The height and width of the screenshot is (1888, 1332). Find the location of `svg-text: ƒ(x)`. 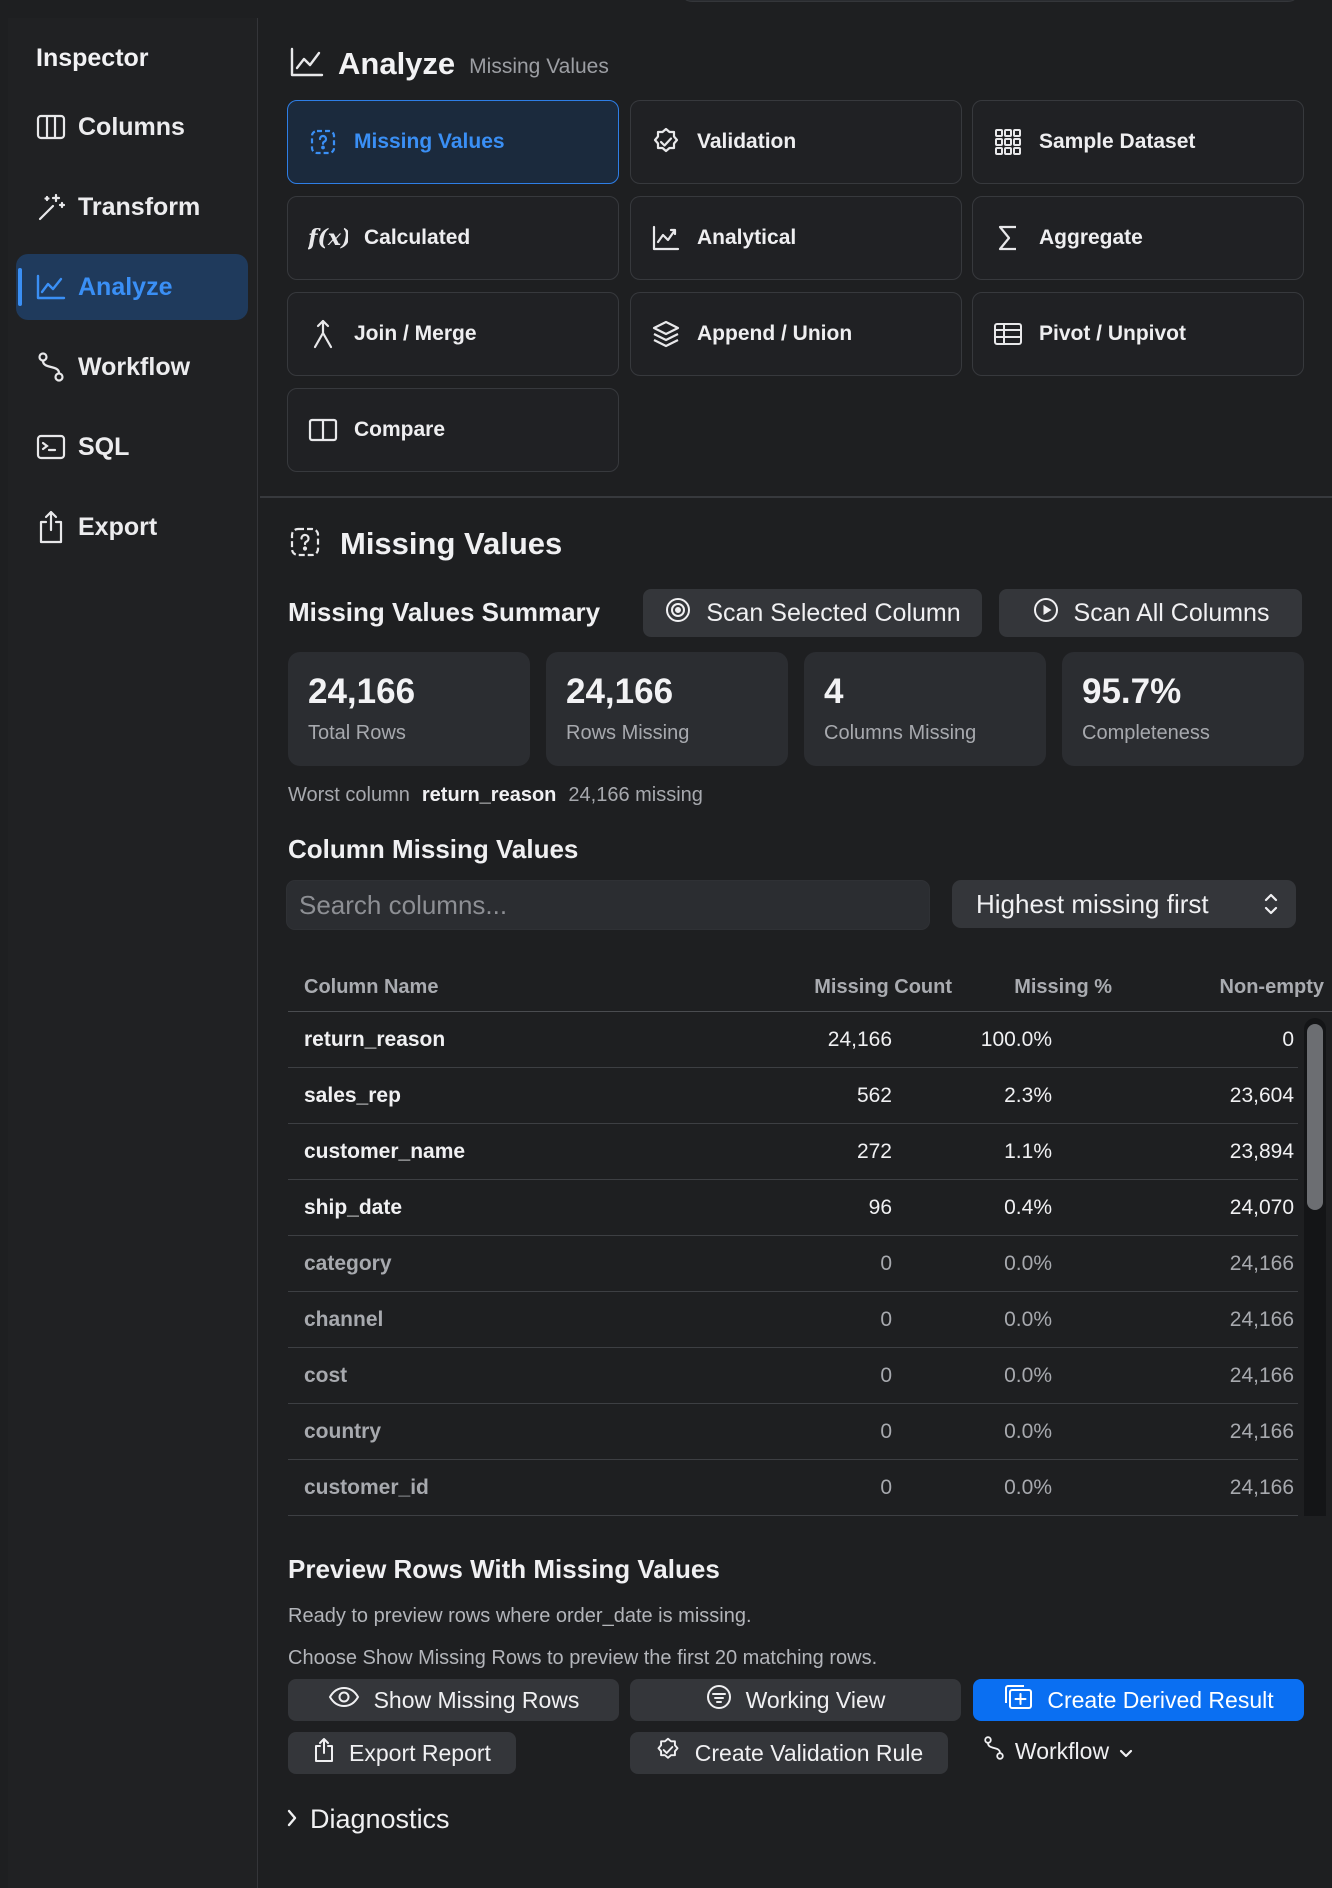

svg-text: ƒ(x) is located at coordinates (328, 238).